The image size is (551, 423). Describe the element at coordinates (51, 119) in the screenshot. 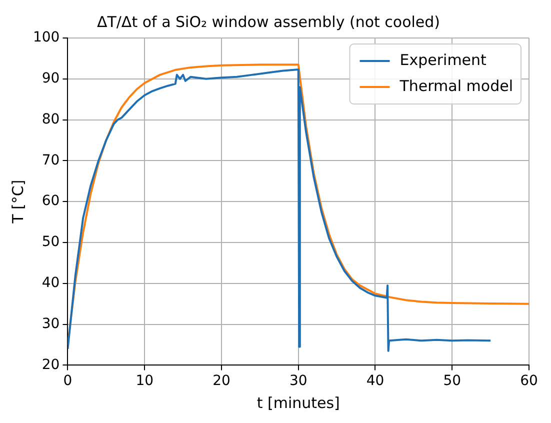

I see `y-tick-label: 80` at that location.